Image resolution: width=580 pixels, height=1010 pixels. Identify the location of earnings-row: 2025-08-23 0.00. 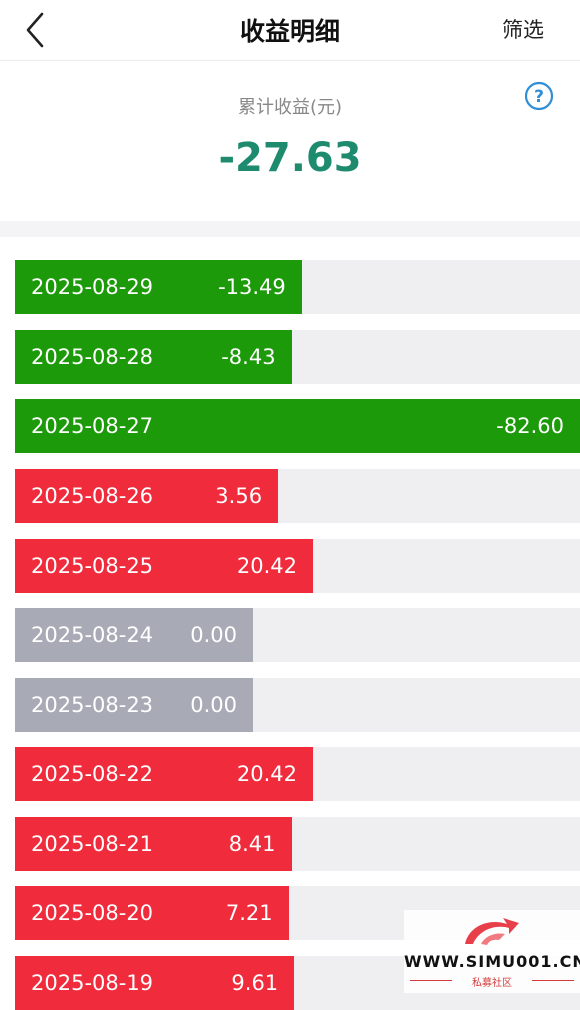
(297, 705).